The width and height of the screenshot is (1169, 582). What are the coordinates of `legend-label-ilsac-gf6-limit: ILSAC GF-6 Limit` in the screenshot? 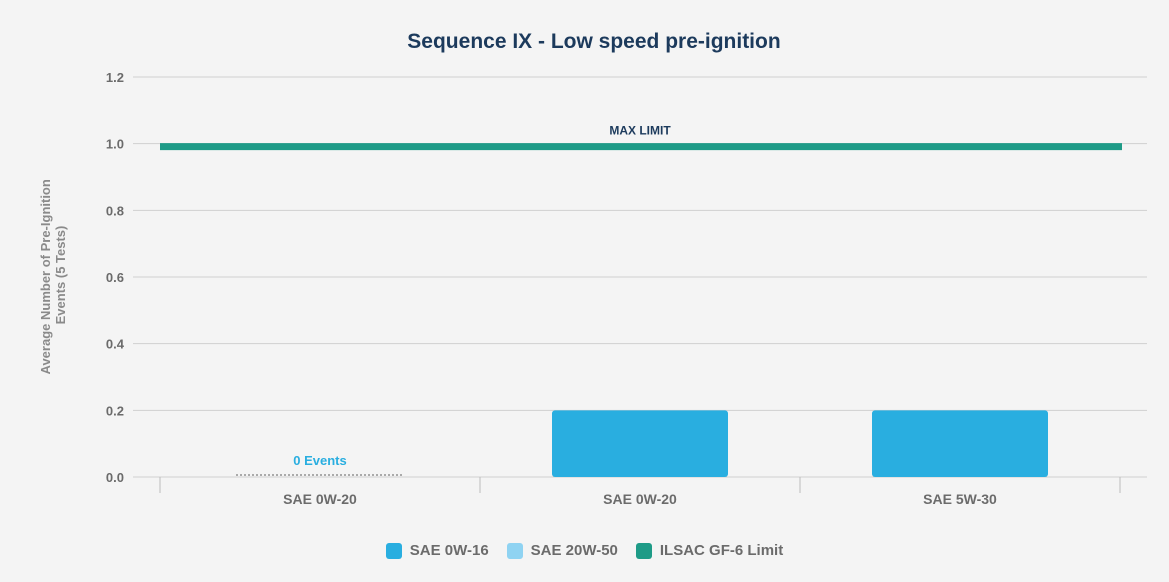 It's located at (721, 550).